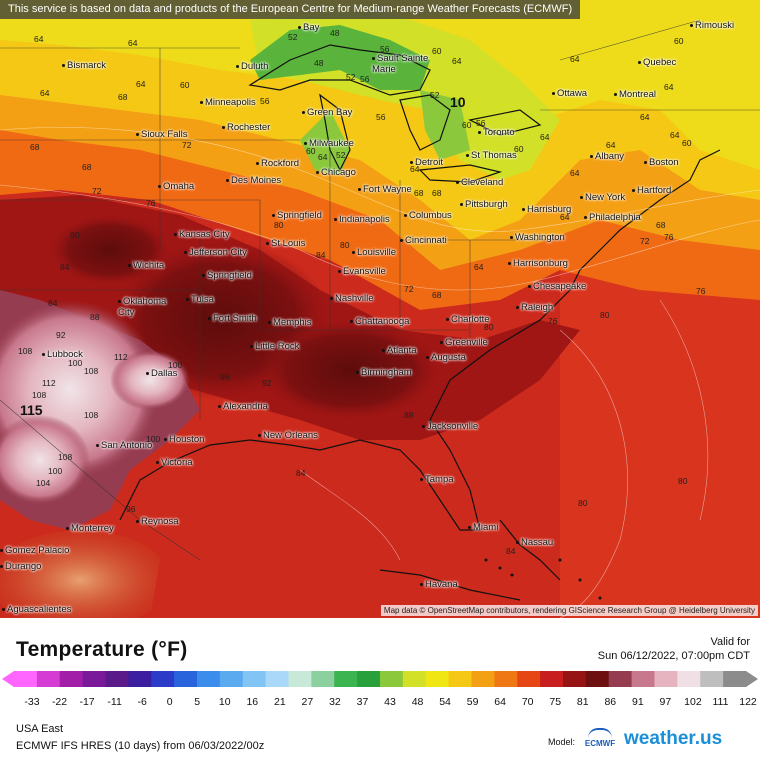 This screenshot has height=760, width=760. I want to click on weather-us-logo: weather.us, so click(673, 738).